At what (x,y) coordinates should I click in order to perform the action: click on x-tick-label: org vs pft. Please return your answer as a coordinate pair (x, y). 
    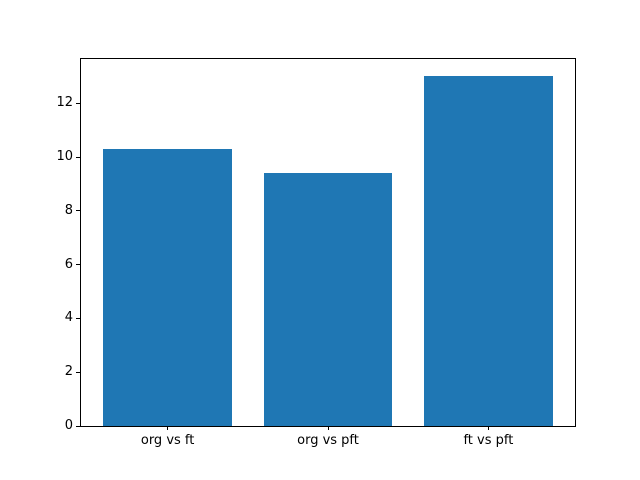
    Looking at the image, I should click on (328, 440).